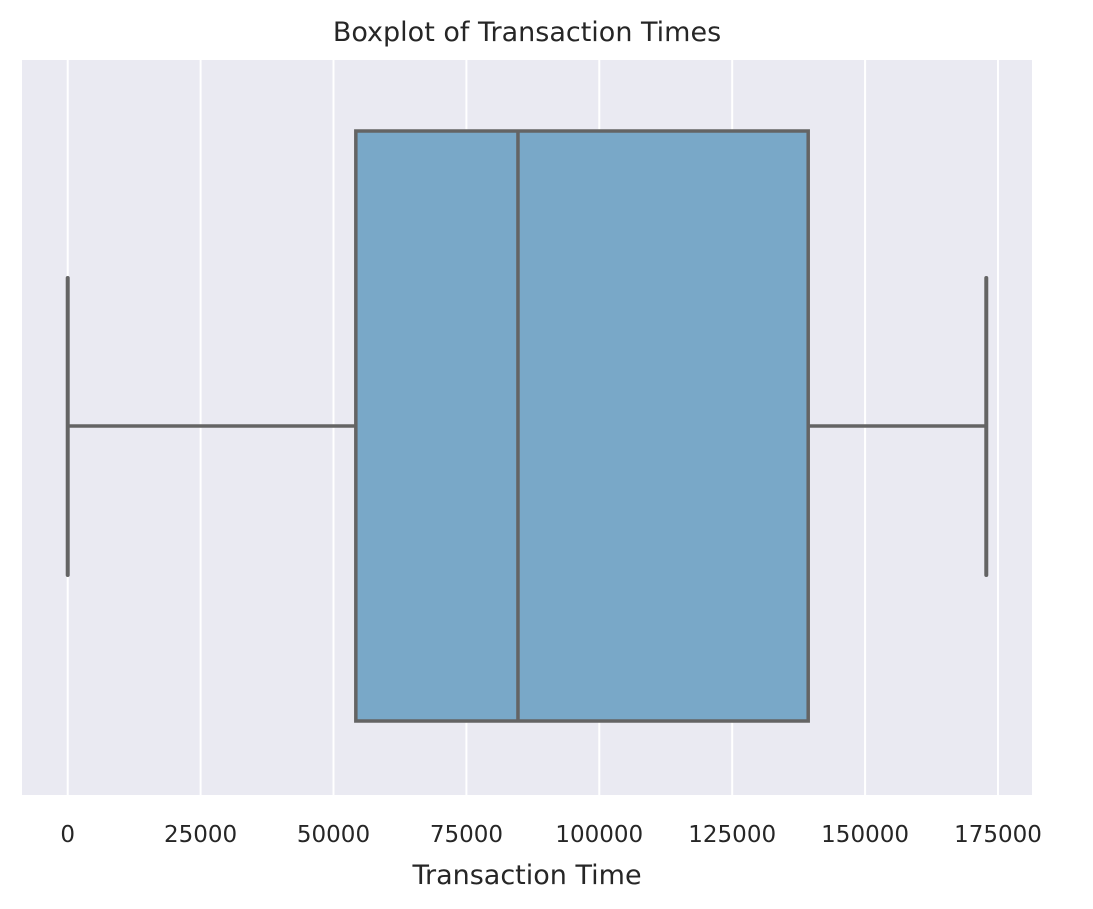 This screenshot has height=909, width=1093. What do you see at coordinates (732, 835) in the screenshot?
I see `x-tick-label: 125000` at bounding box center [732, 835].